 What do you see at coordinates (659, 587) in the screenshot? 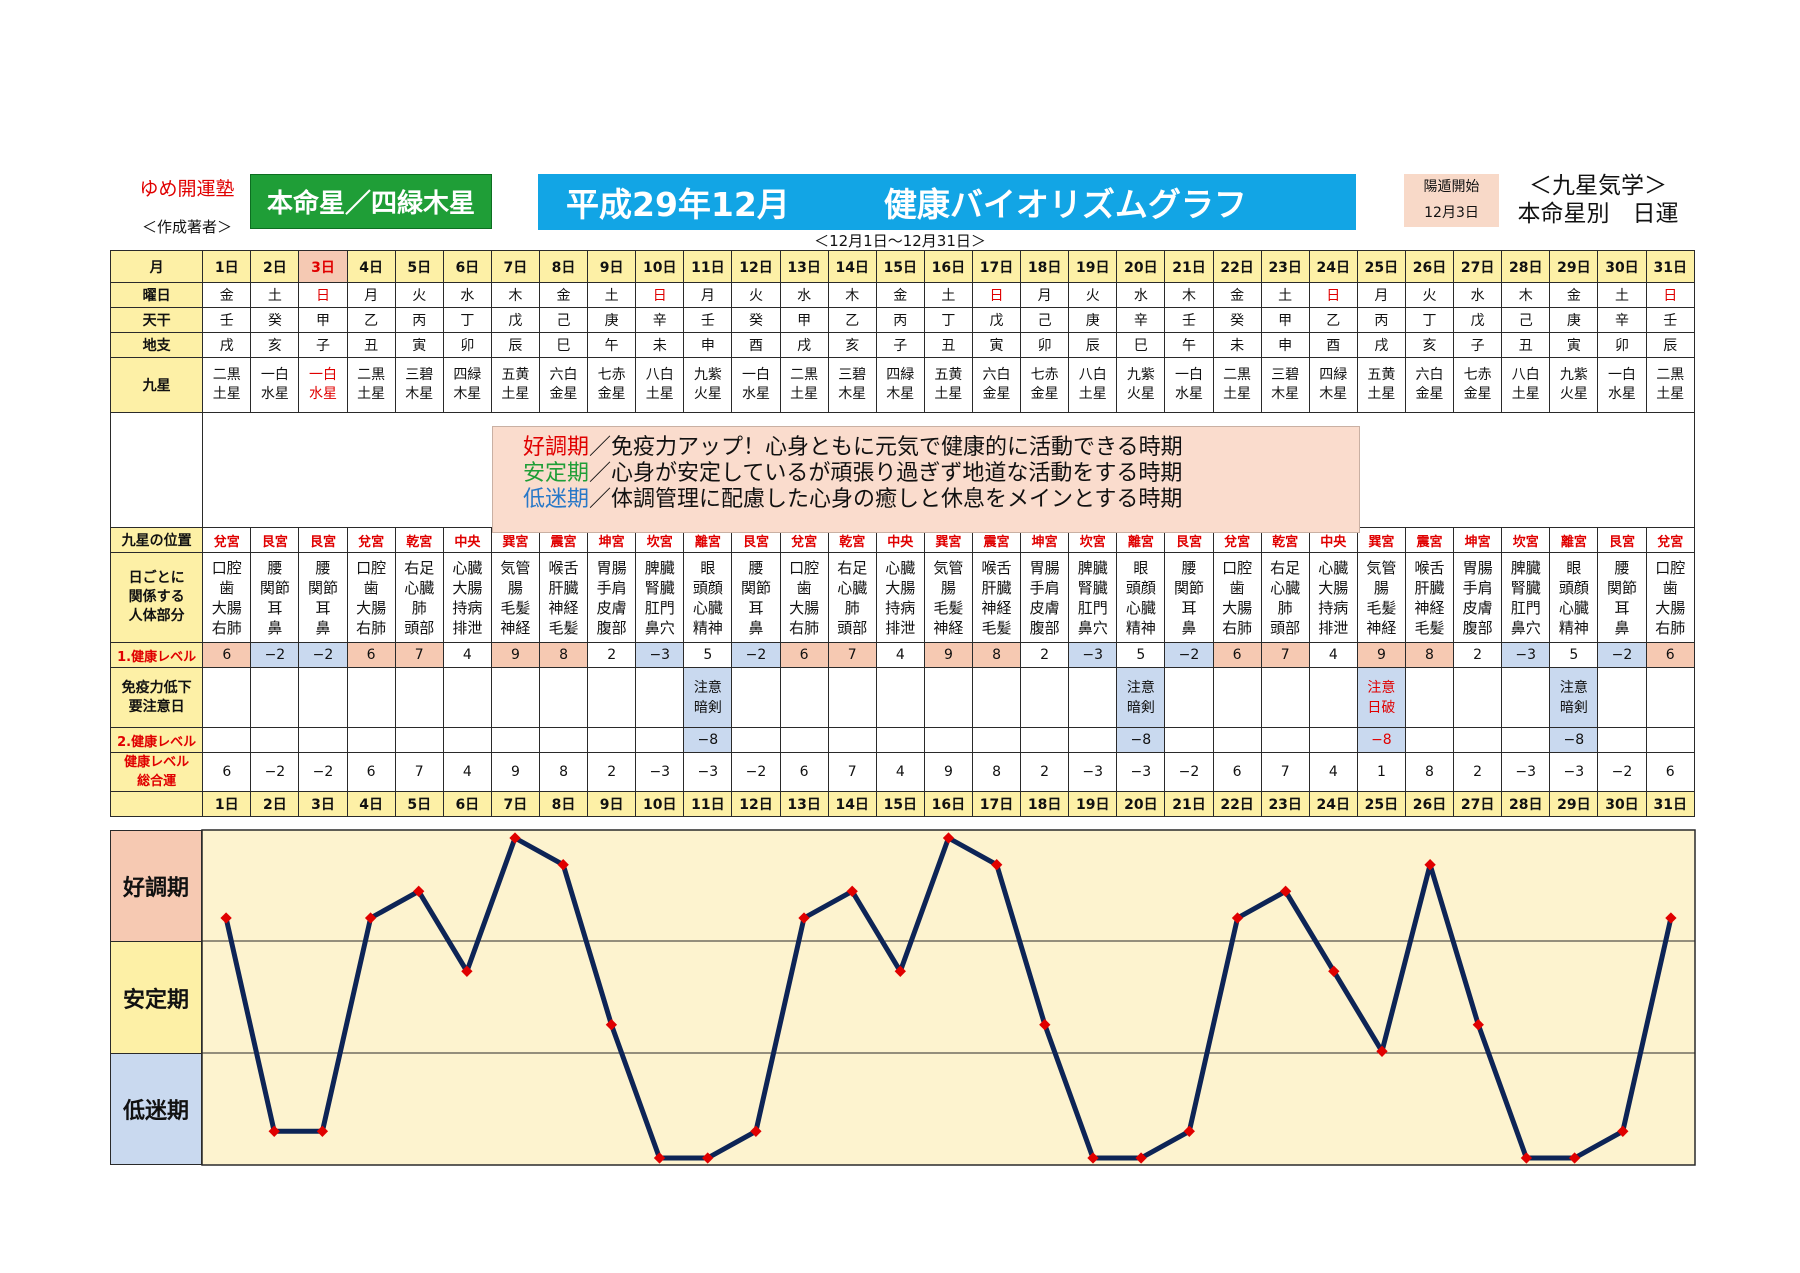
I see `body-part-cell-text: 腎臓` at bounding box center [659, 587].